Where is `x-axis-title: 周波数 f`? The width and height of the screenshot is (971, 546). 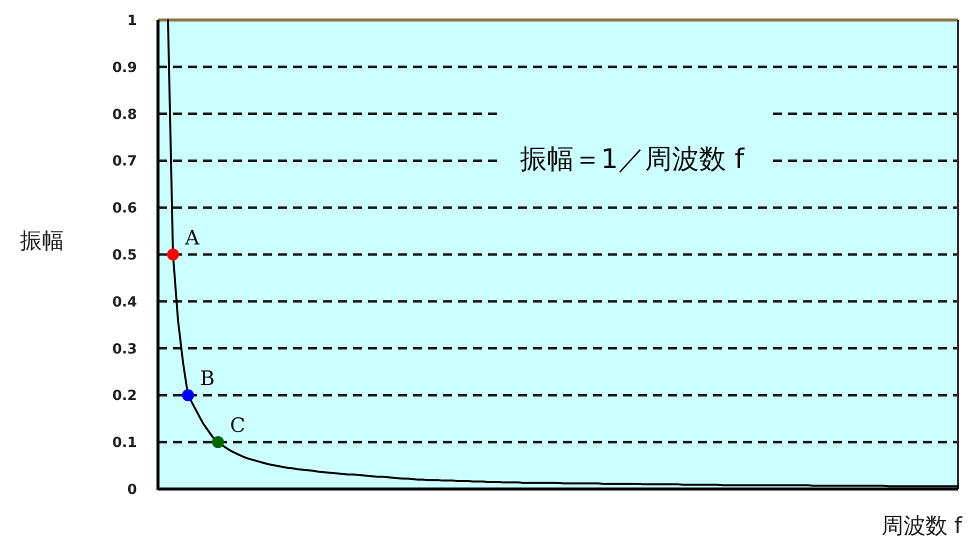
x-axis-title: 周波数 f is located at coordinates (922, 526).